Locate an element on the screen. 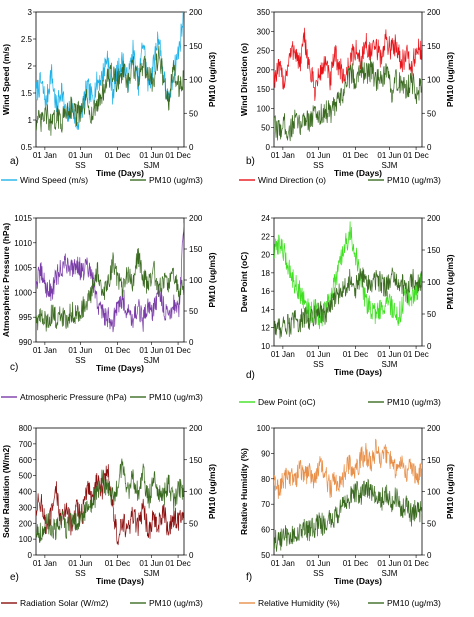  panel-letter: c) is located at coordinates (14, 367).